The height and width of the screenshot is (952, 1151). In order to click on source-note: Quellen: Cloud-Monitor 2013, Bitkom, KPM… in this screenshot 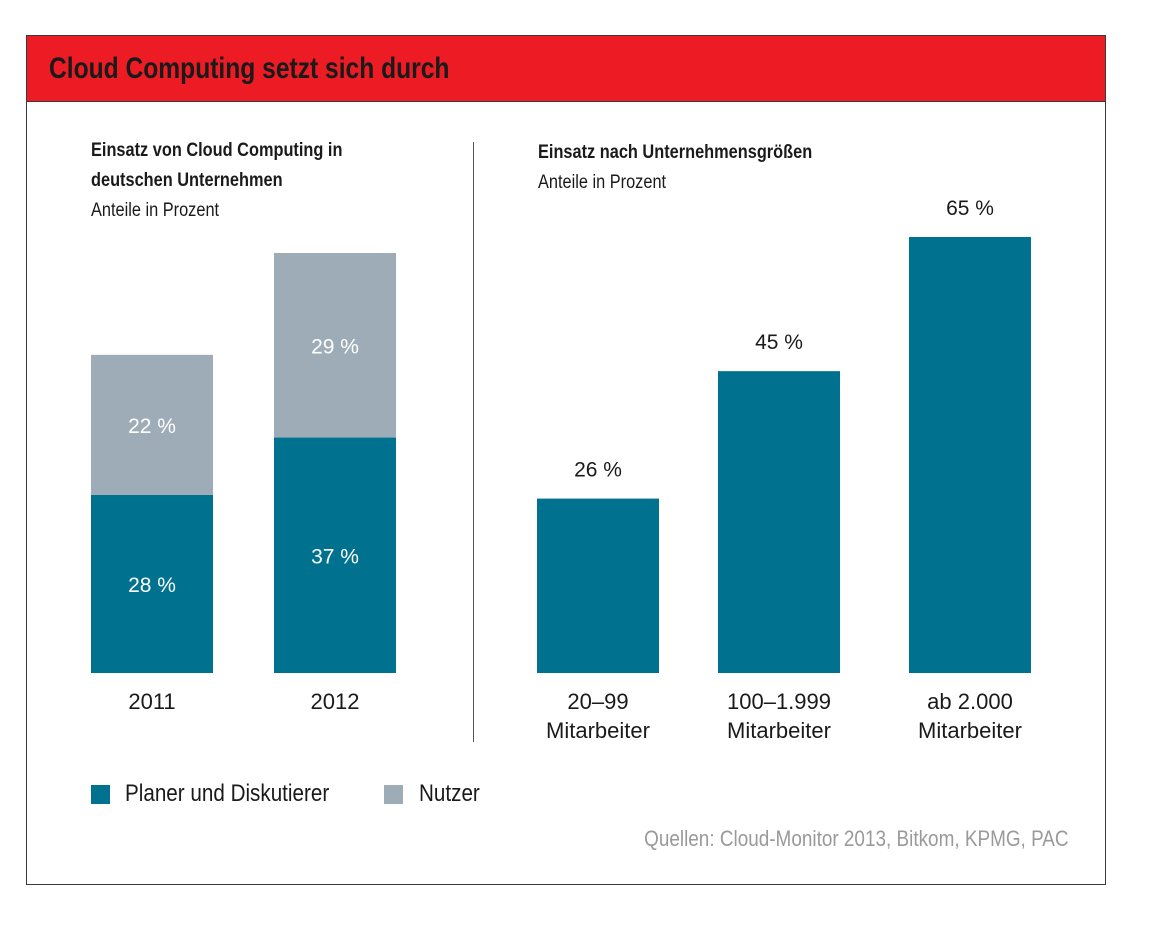, I will do `click(856, 838)`.